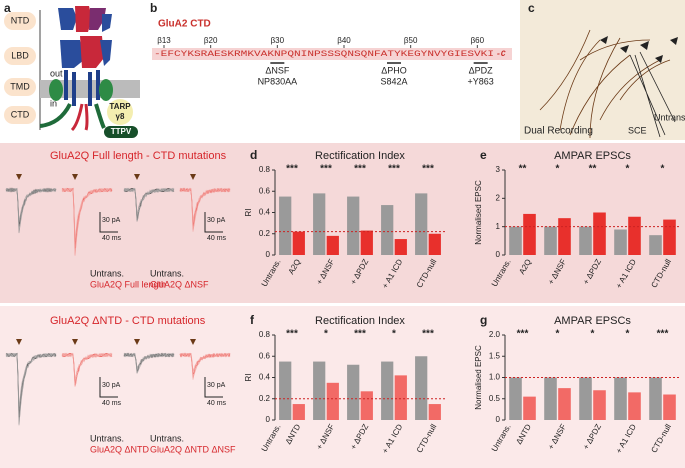 The height and width of the screenshot is (468, 685). I want to click on y-tick-label: 0, so click(498, 254).